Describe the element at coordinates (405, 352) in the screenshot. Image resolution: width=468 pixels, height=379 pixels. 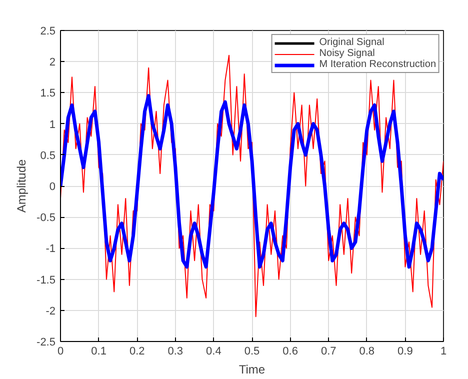
I see `x-tick-label: 0.9` at that location.